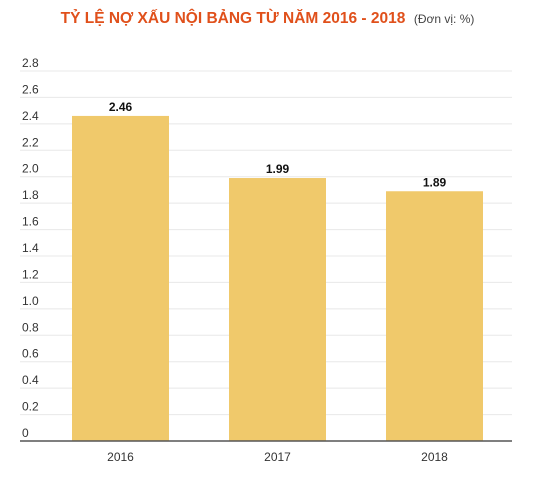 The width and height of the screenshot is (535, 479). I want to click on y-tick-label: 0.2, so click(30, 407).